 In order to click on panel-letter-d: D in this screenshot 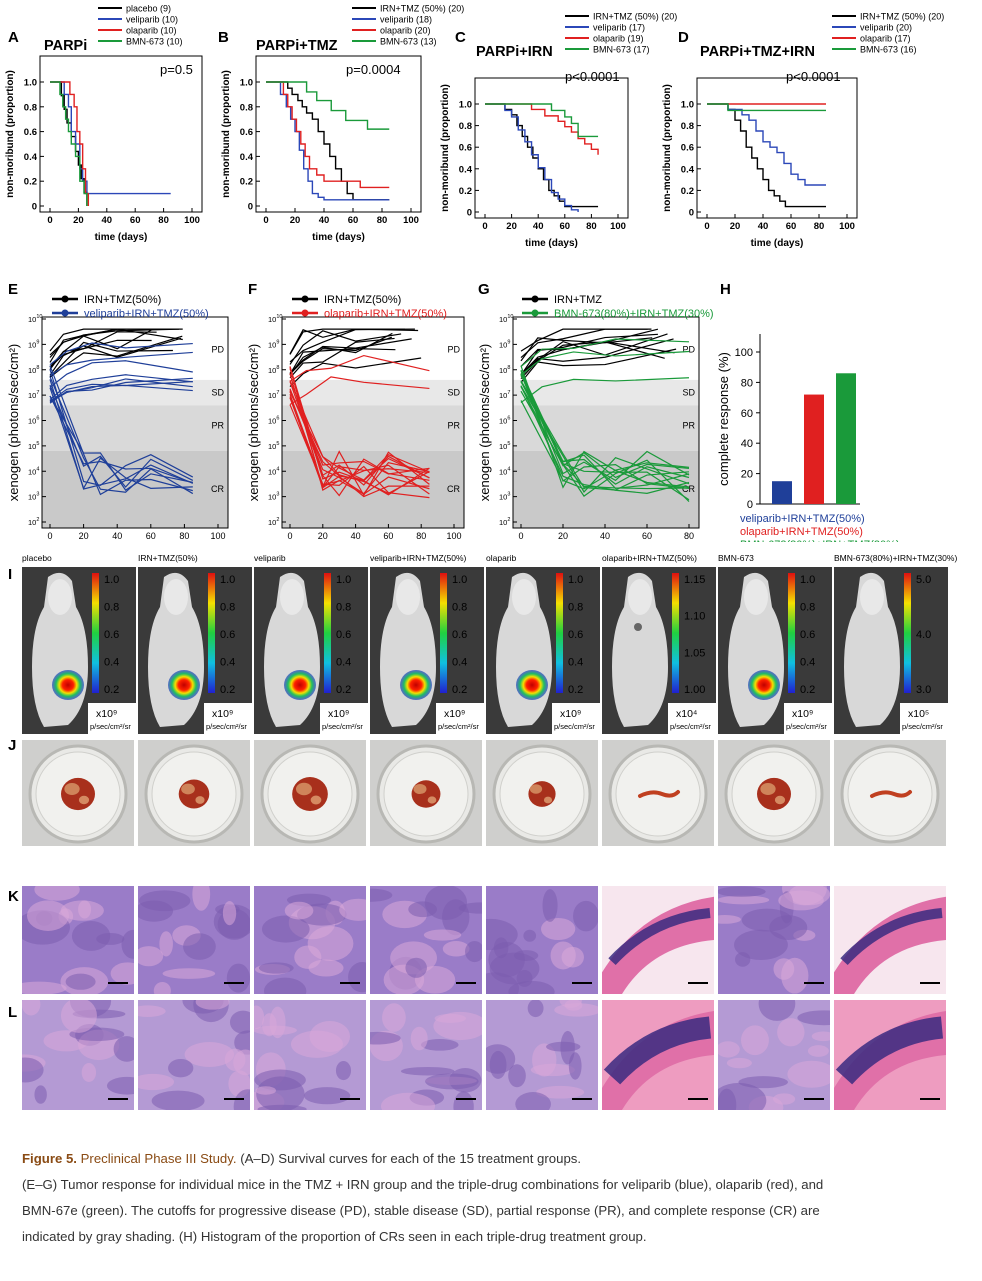, I will do `click(683, 37)`.